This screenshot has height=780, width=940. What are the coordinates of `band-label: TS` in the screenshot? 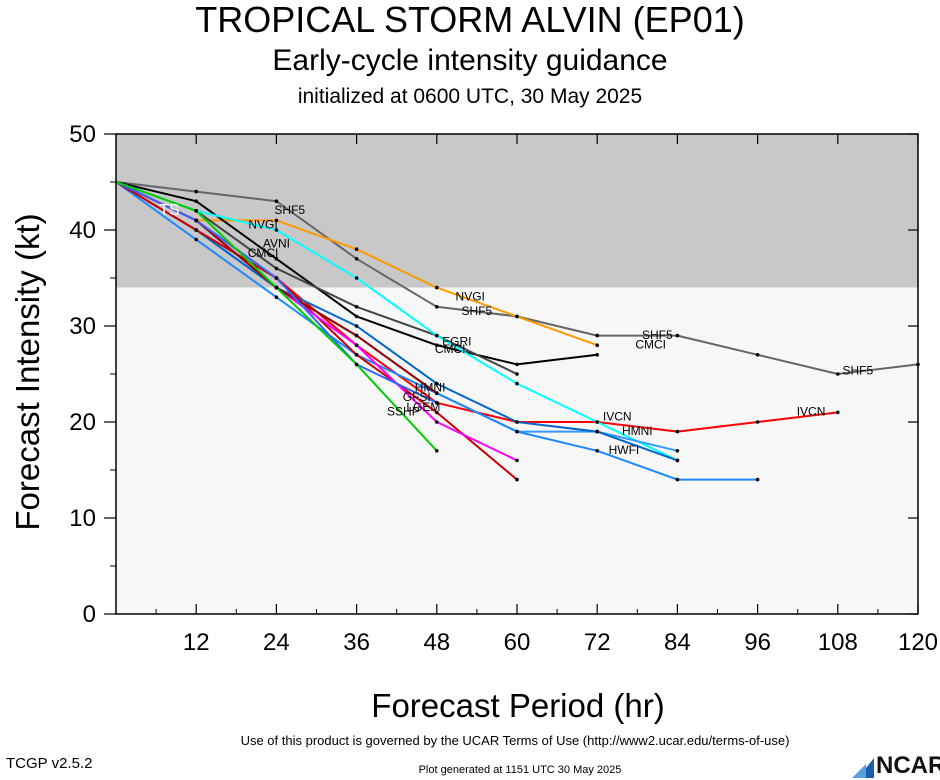 It's located at (169, 210).